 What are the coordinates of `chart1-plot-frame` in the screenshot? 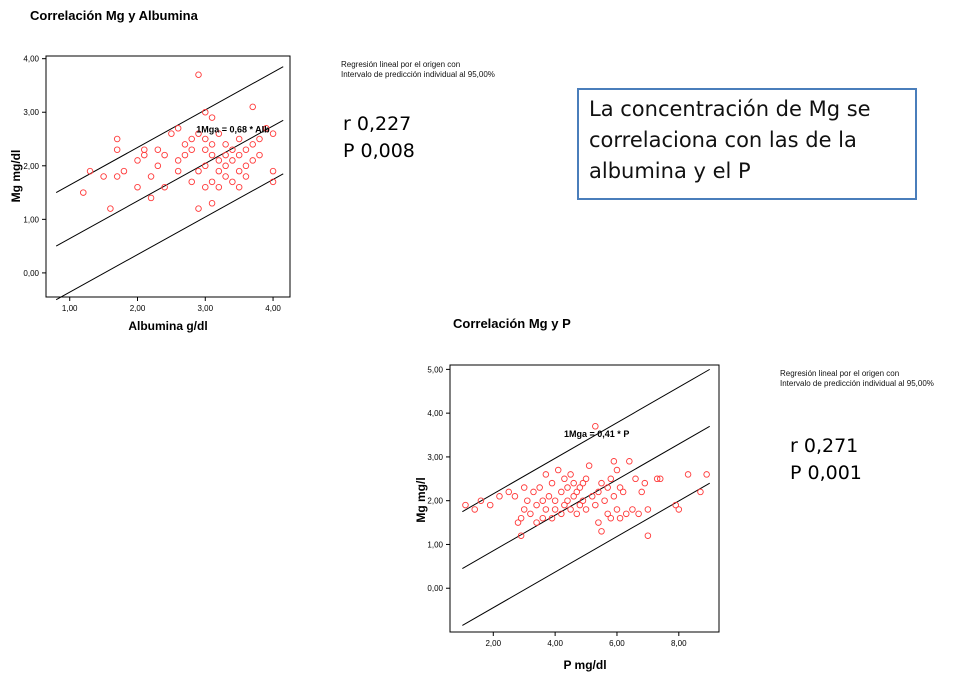 It's located at (168, 176).